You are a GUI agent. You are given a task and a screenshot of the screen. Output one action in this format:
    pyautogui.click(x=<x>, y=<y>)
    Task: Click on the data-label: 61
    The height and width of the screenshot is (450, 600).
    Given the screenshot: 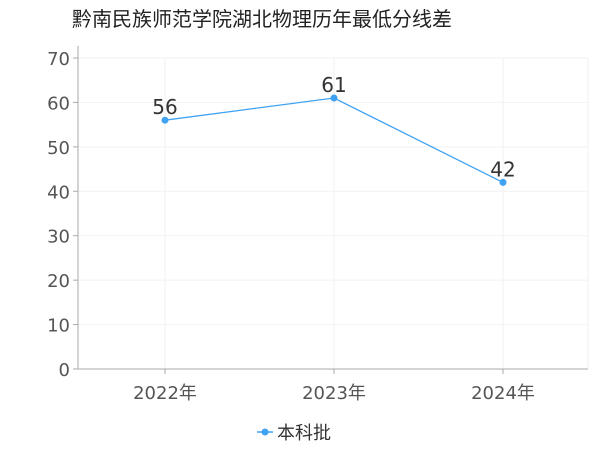 What is the action you would take?
    pyautogui.click(x=333, y=85)
    